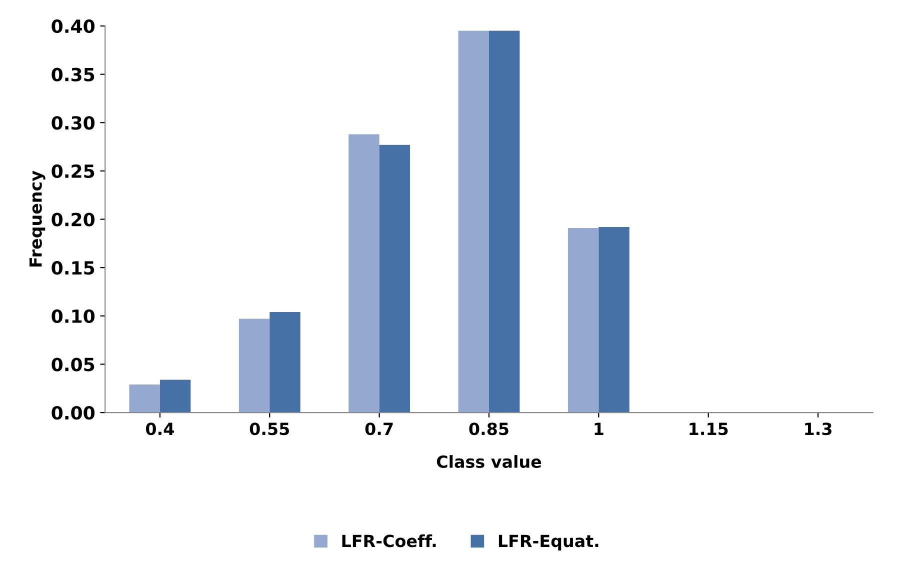 Image resolution: width=914 pixels, height=577 pixels. I want to click on x-tick-label: 0.85, so click(488, 429).